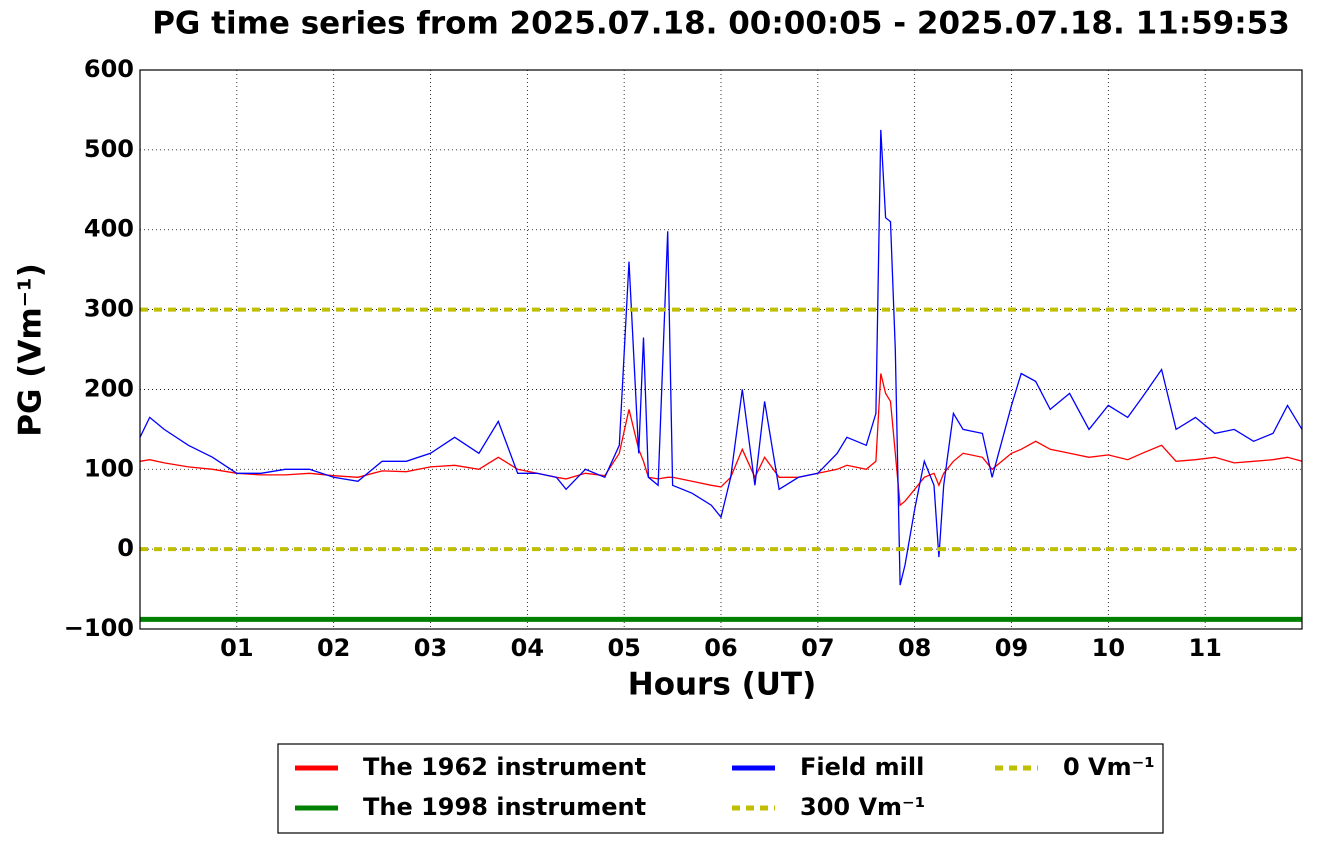 The width and height of the screenshot is (1341, 844). Describe the element at coordinates (817, 648) in the screenshot. I see `x-tick-label: 07` at that location.